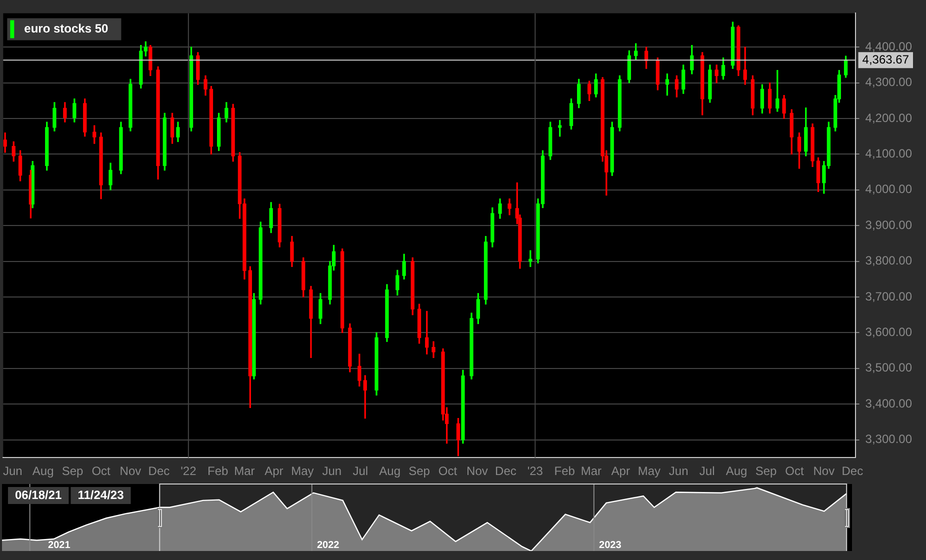  I want to click on y-tick-label: 4,300.00, so click(888, 82).